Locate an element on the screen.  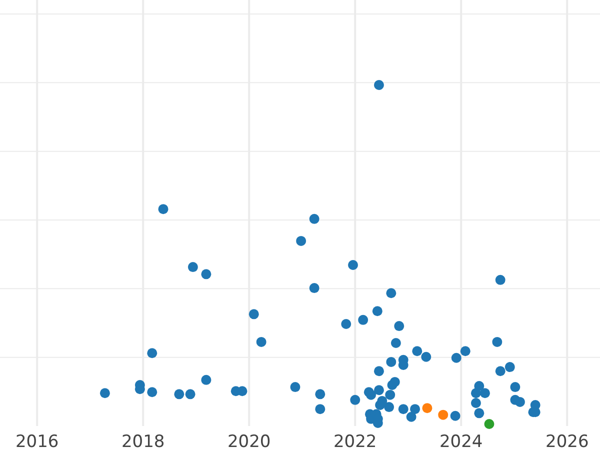
x-tick-label: 2016 is located at coordinates (37, 441).